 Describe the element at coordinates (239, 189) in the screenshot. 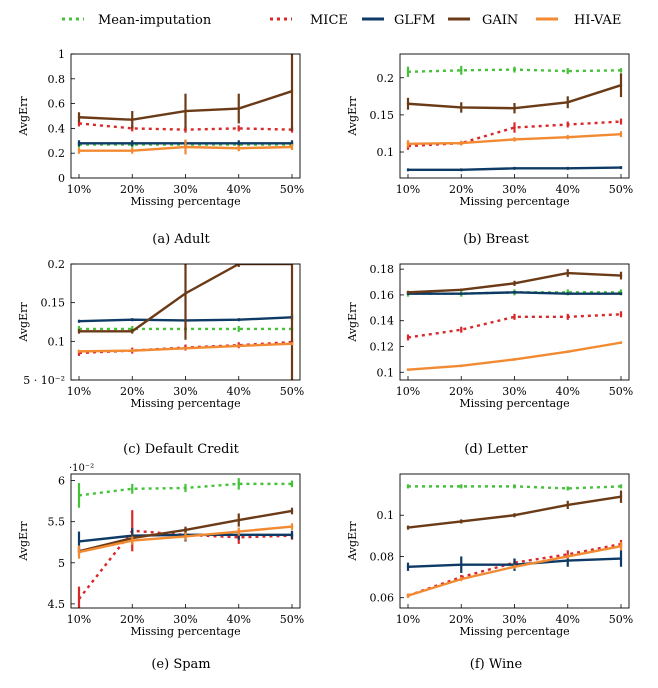

I see `x-tick-label: 40%` at that location.